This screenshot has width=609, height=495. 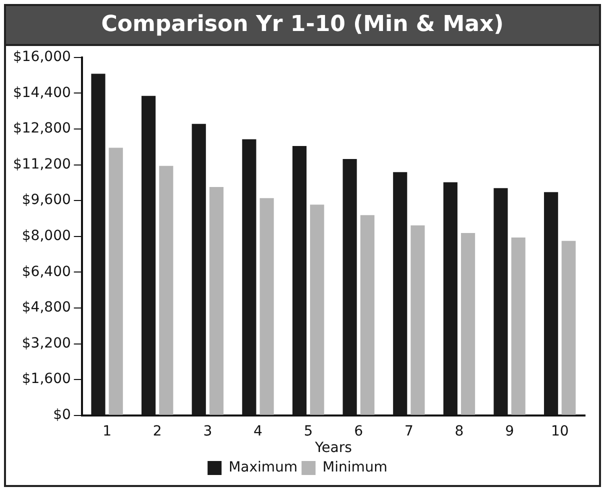 What do you see at coordinates (41, 128) in the screenshot?
I see `y-tick-label: $12,800` at bounding box center [41, 128].